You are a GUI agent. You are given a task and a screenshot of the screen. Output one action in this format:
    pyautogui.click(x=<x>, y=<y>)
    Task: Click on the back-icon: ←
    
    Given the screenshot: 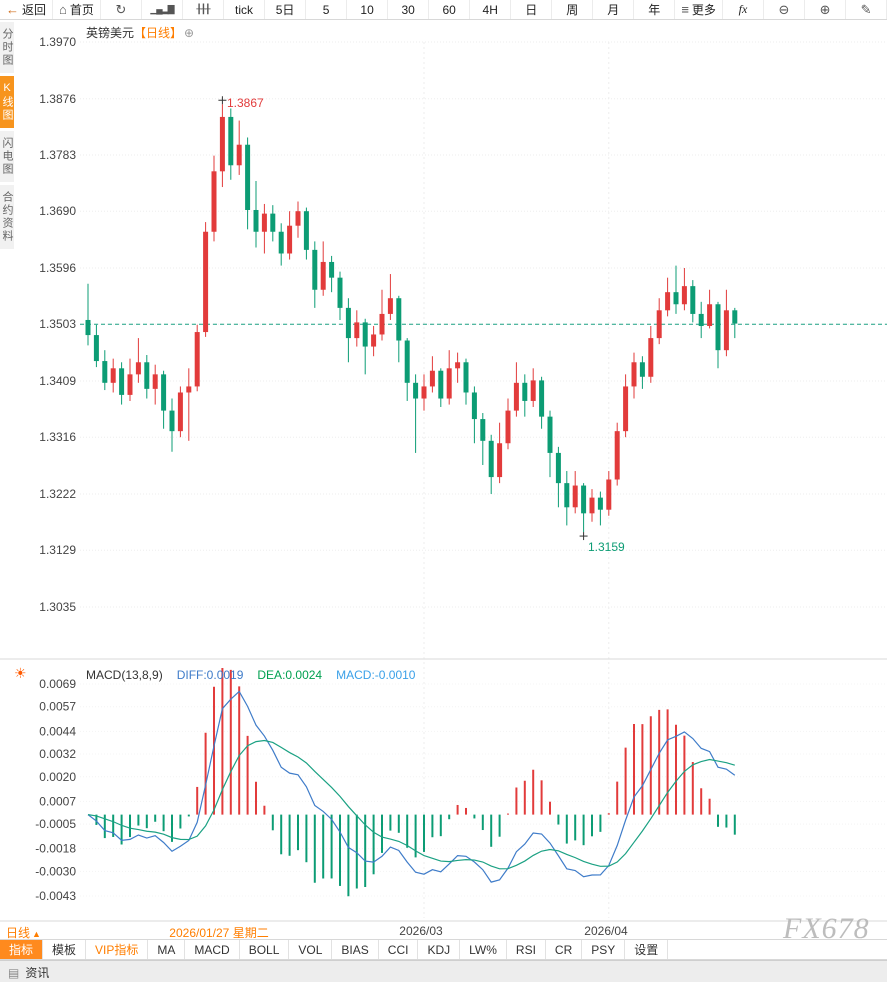 What is the action you would take?
    pyautogui.click(x=12, y=9)
    